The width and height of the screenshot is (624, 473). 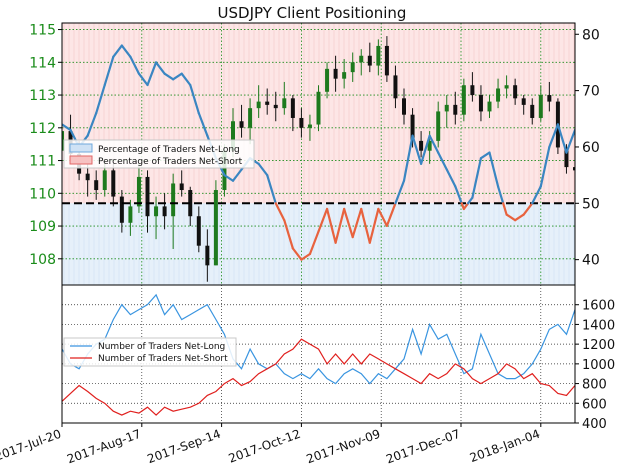 What do you see at coordinates (42, 194) in the screenshot?
I see `price-tick-label: 110` at bounding box center [42, 194].